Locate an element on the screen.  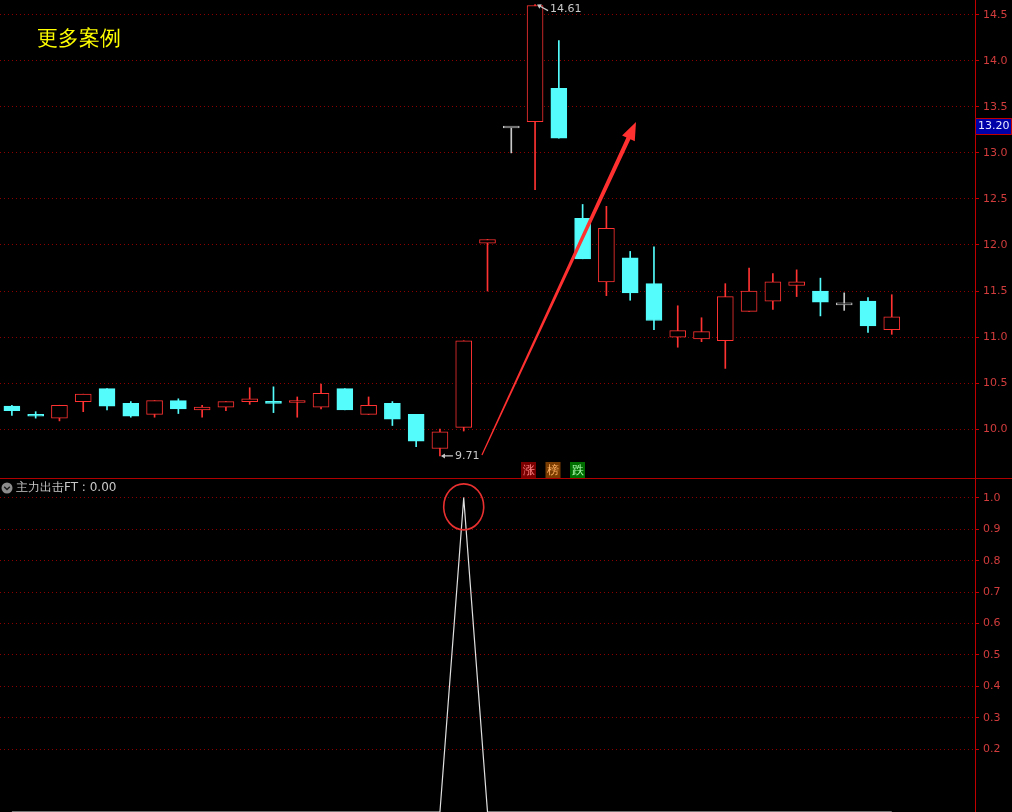
y-tick-label: 0.3 is located at coordinates (992, 717).